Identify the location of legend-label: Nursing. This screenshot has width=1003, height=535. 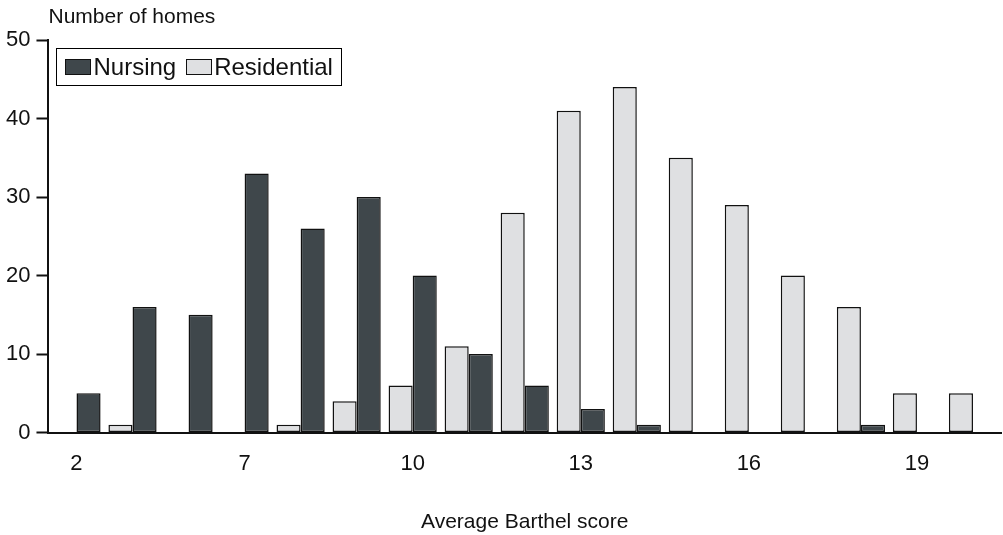
(135, 67).